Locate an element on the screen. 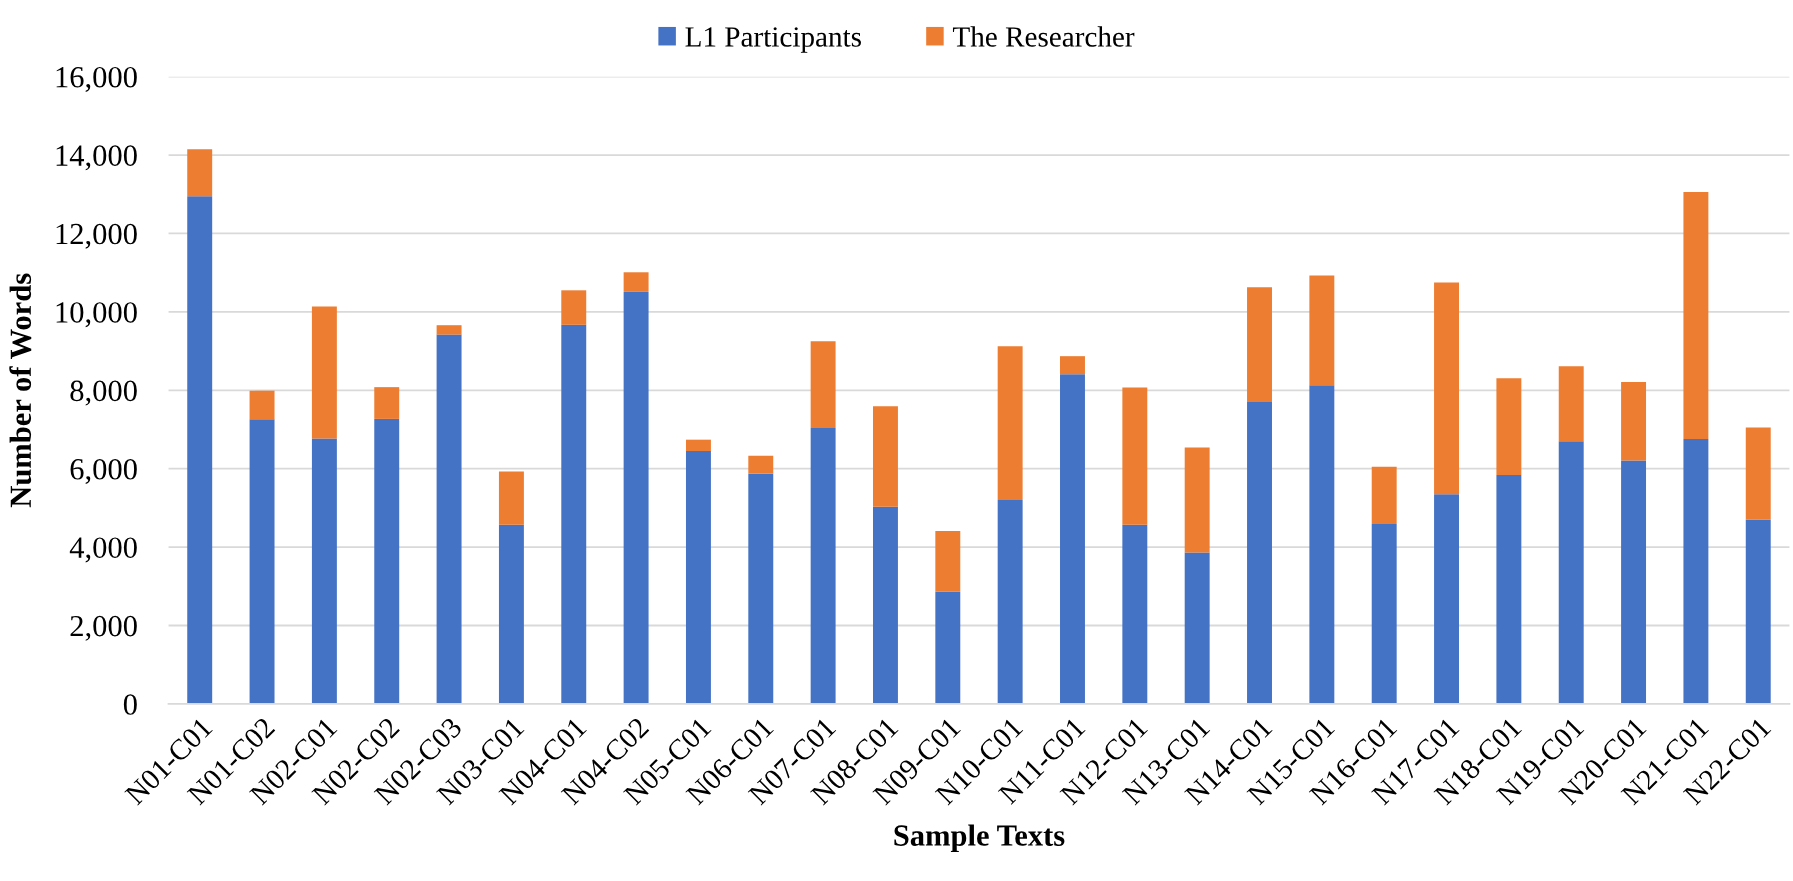 The height and width of the screenshot is (881, 1793). y-tick-label: 10,000 is located at coordinates (96, 315).